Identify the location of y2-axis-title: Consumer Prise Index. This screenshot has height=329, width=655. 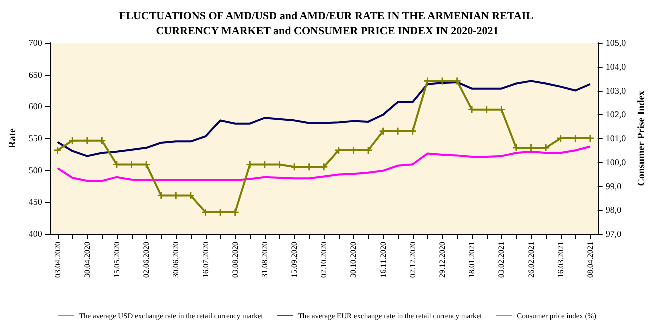
(642, 138).